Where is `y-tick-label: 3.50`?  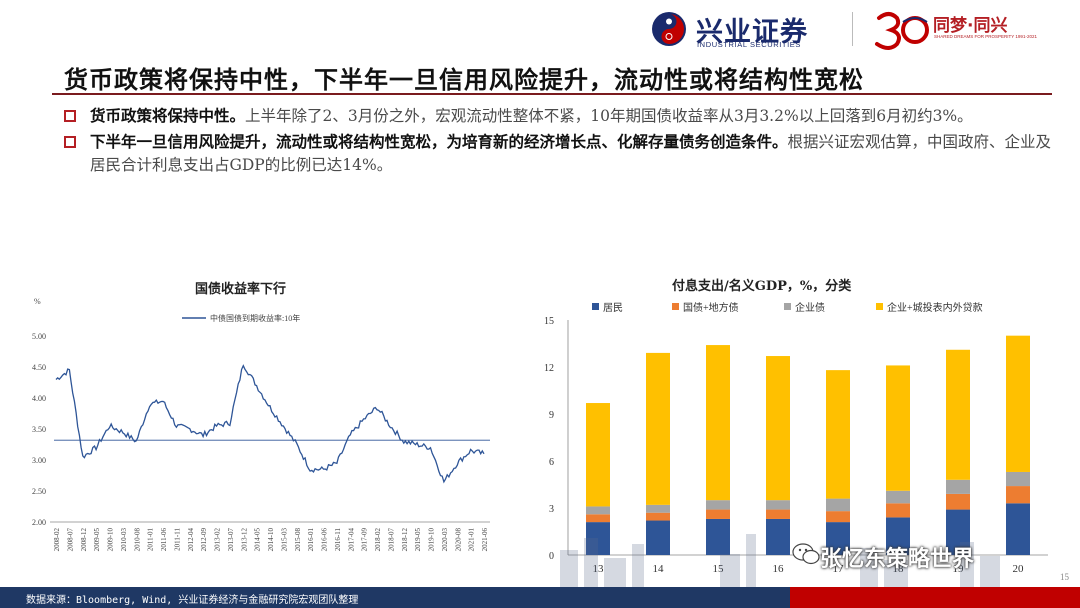 y-tick-label: 3.50 is located at coordinates (39, 429).